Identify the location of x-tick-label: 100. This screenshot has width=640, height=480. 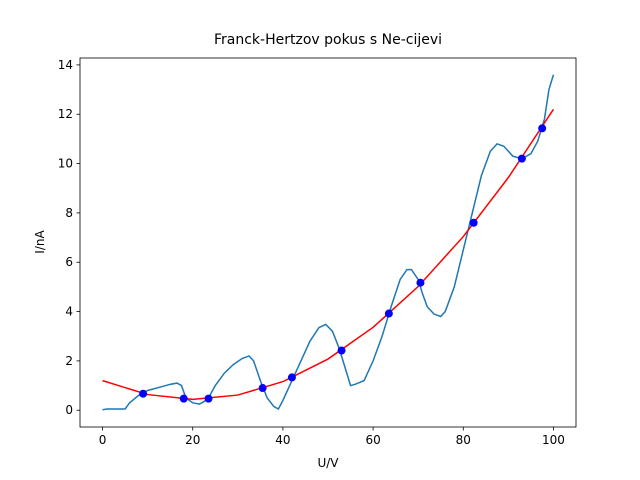
(553, 440).